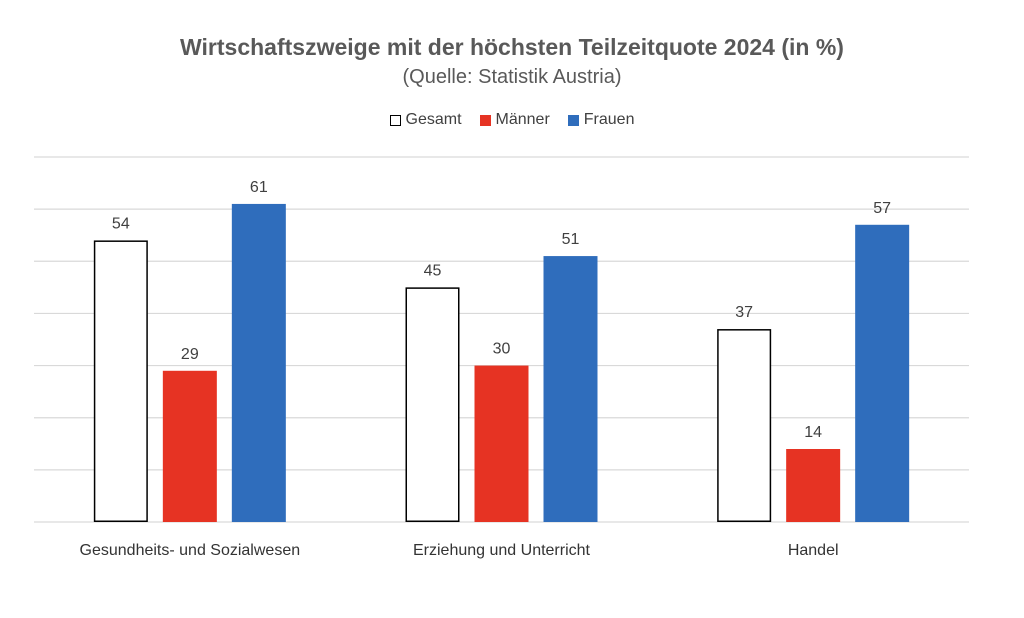  I want to click on value-label-maenner-erziehung-und-unterricht: 30, so click(502, 349).